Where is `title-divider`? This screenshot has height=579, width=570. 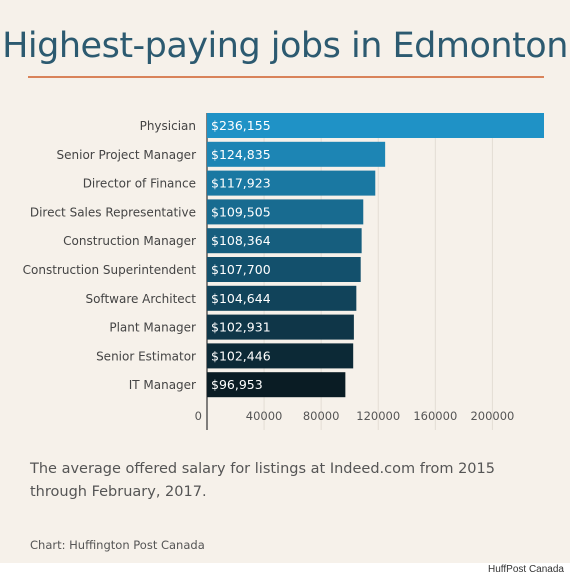
title-divider is located at coordinates (286, 77).